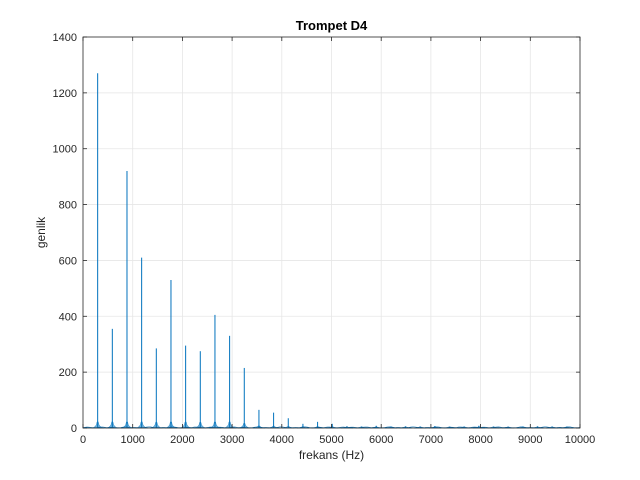 This screenshot has height=480, width=640. I want to click on x-tick-label: 8000, so click(480, 440).